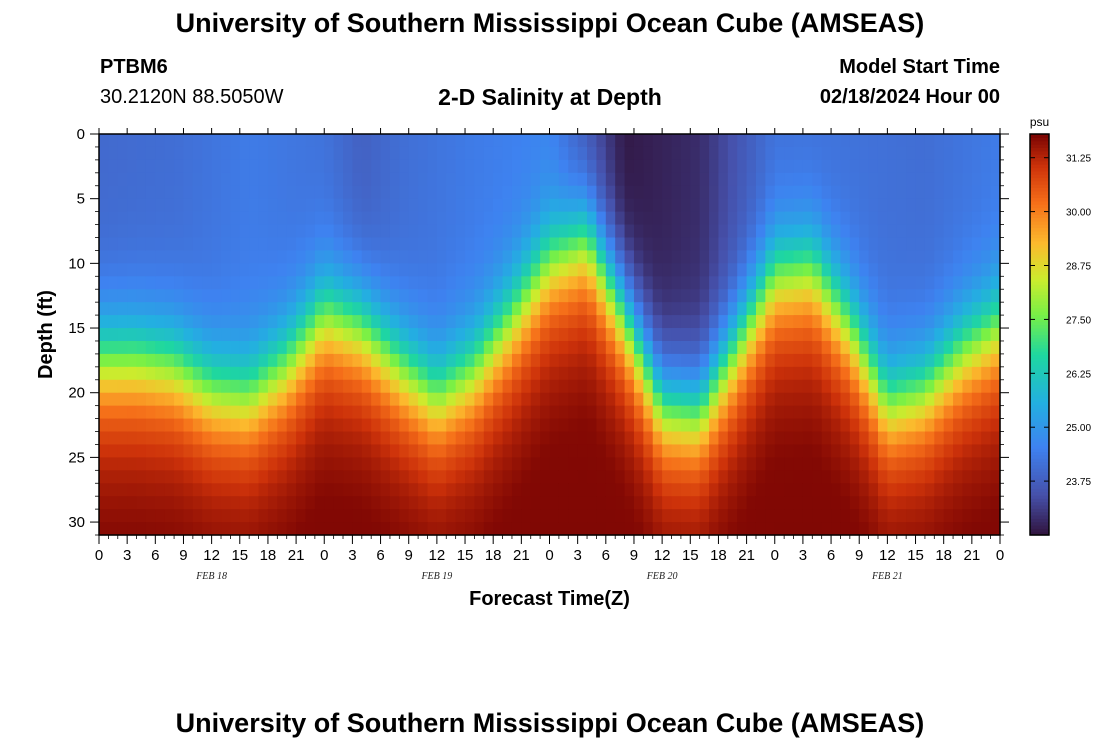 This screenshot has width=1100, height=750. I want to click on x-tick-label: 21, so click(746, 555).